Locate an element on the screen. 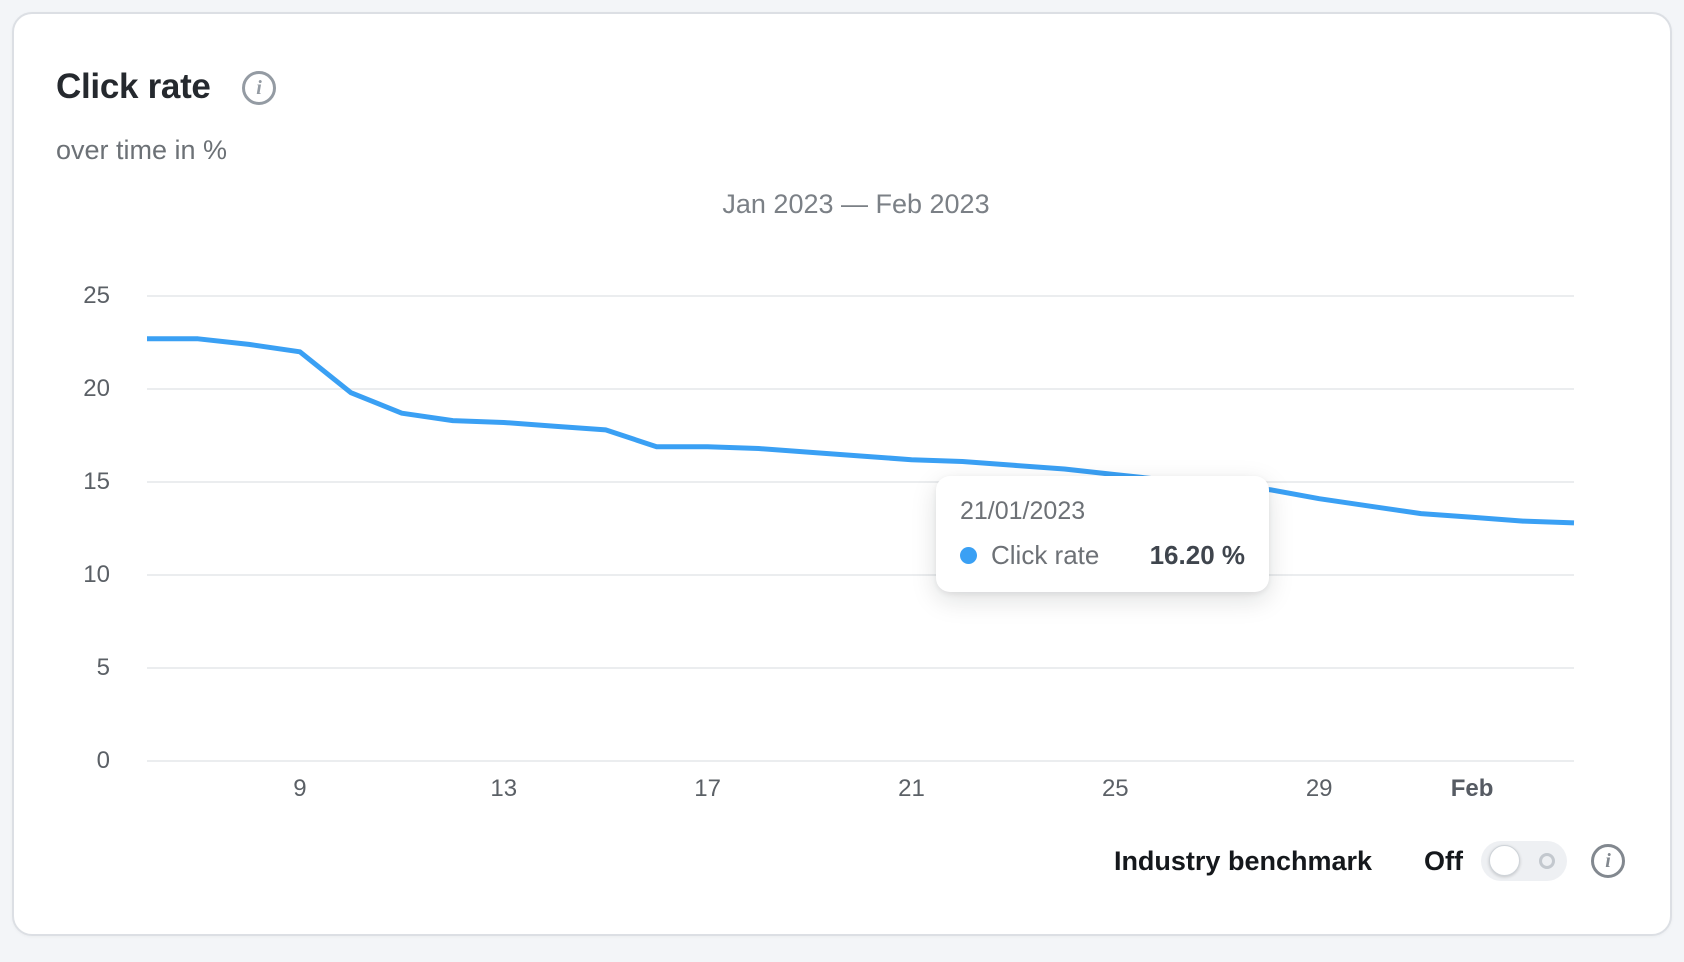 Image resolution: width=1684 pixels, height=962 pixels. tooltip-date: 21/01/2023 is located at coordinates (1023, 511).